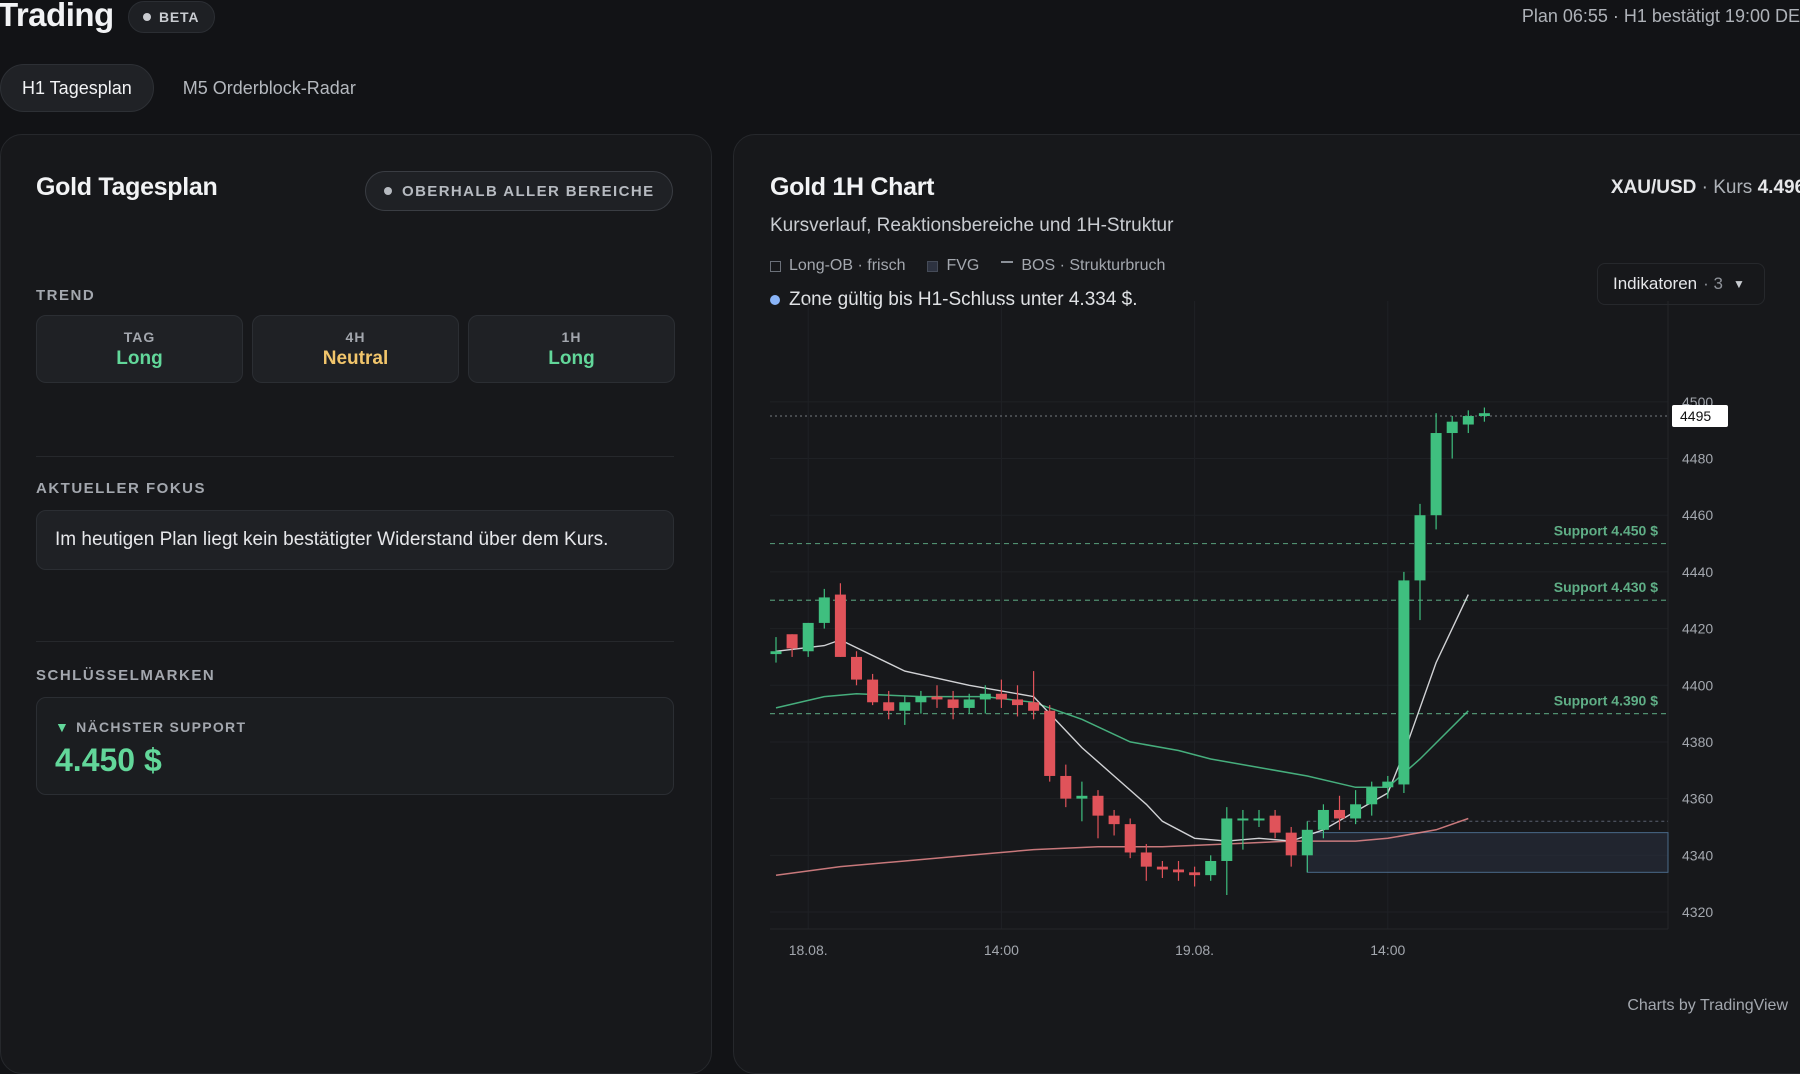  Describe the element at coordinates (127, 187) in the screenshot. I see `plan-title: Gold Tagesplan` at that location.